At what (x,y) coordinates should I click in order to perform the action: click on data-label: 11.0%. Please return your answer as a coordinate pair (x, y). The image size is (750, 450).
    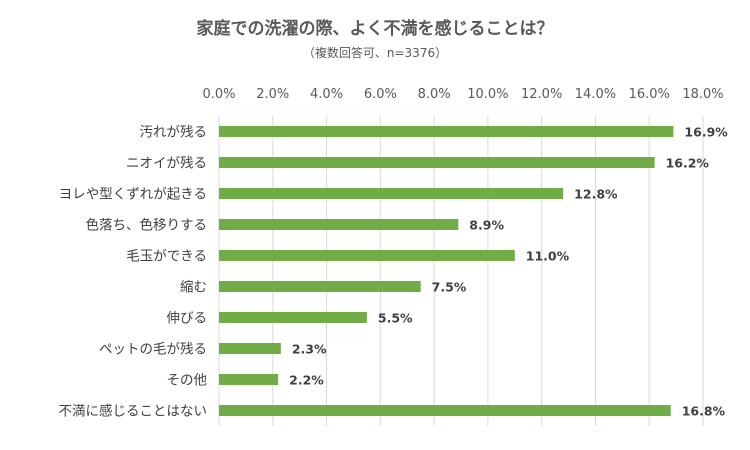
    Looking at the image, I should click on (548, 256).